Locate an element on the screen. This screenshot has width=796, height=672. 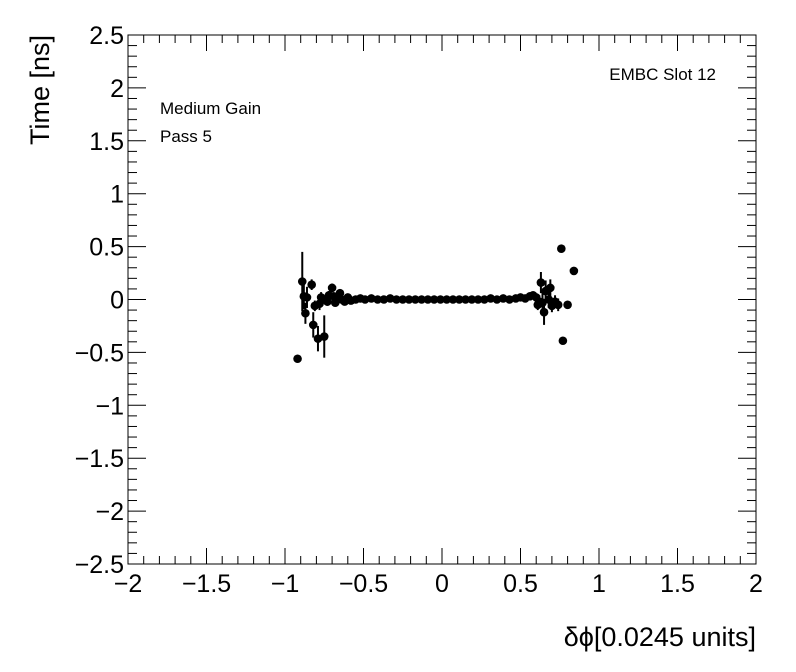
slot-label: EMBC Slot 12 is located at coordinates (662, 74).